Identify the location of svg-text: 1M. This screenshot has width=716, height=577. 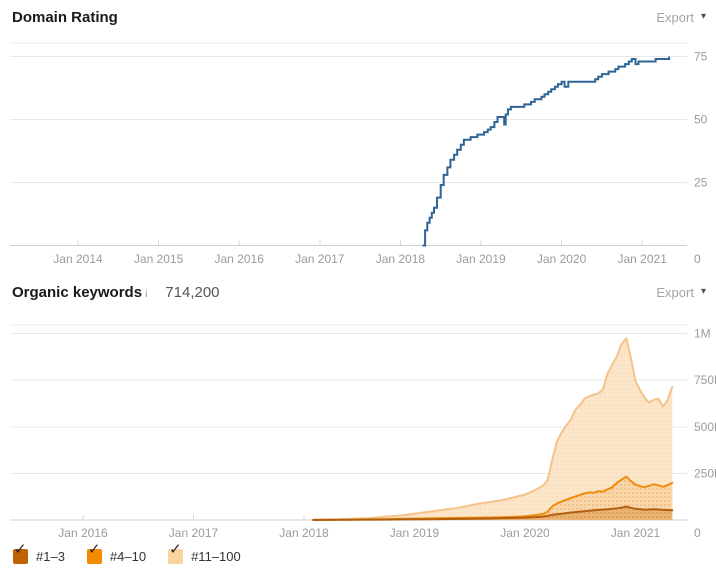
(702, 334).